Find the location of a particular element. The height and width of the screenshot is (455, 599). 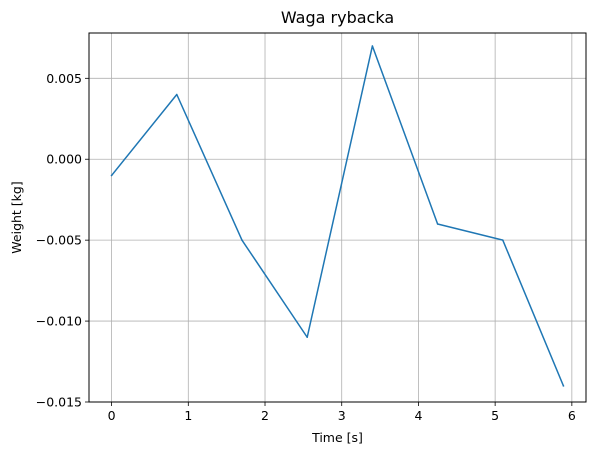

y-tick-label: −0.005 is located at coordinates (59, 240).